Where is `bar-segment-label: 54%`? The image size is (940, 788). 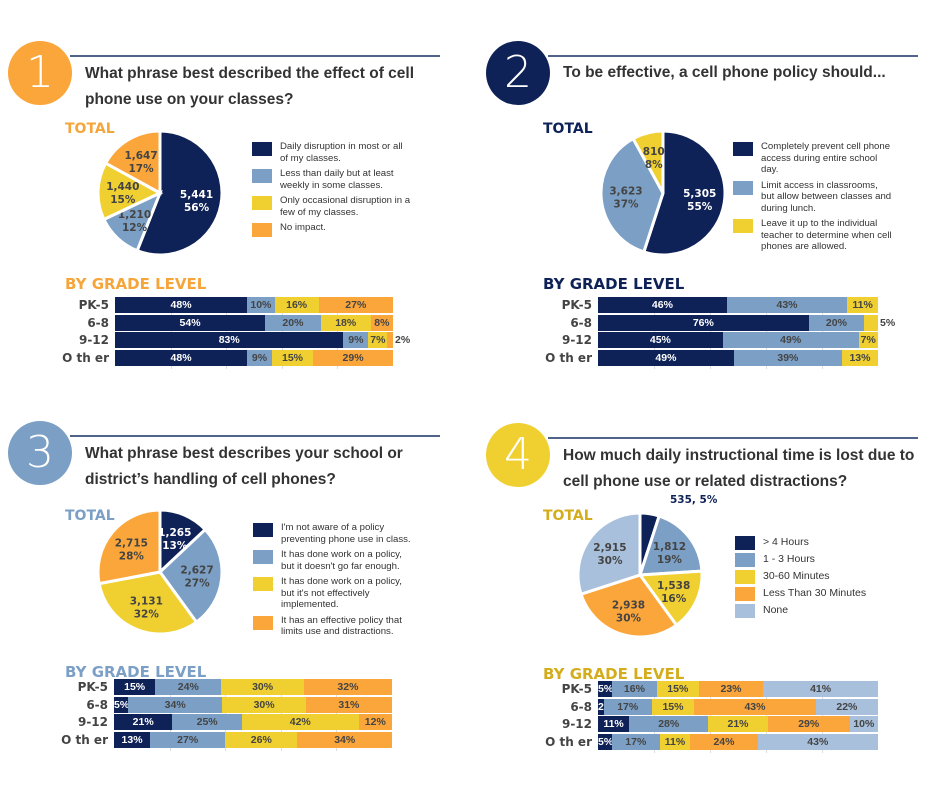
bar-segment-label: 54% is located at coordinates (190, 322).